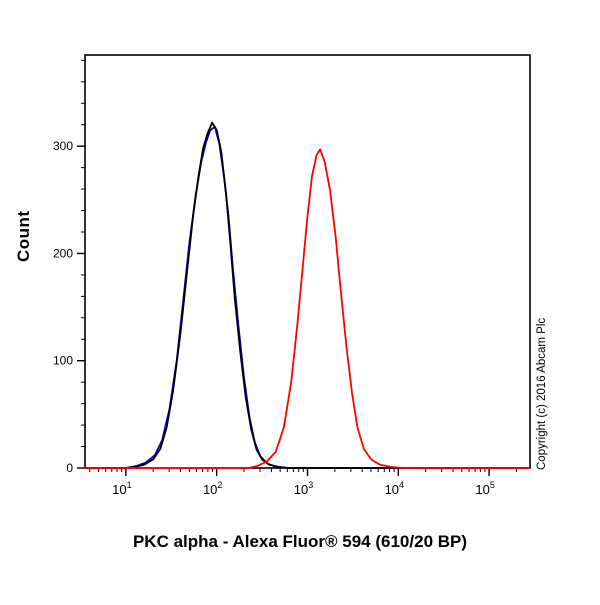 Image resolution: width=600 pixels, height=605 pixels. I want to click on y-tick-label: 200, so click(63, 253).